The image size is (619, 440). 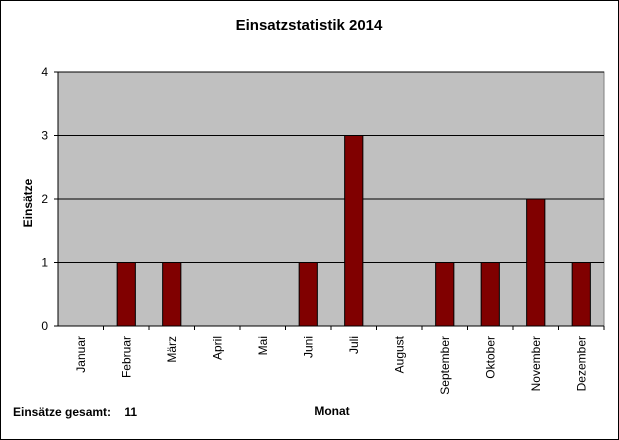 I want to click on y-tick-label: 2, so click(x=44, y=199).